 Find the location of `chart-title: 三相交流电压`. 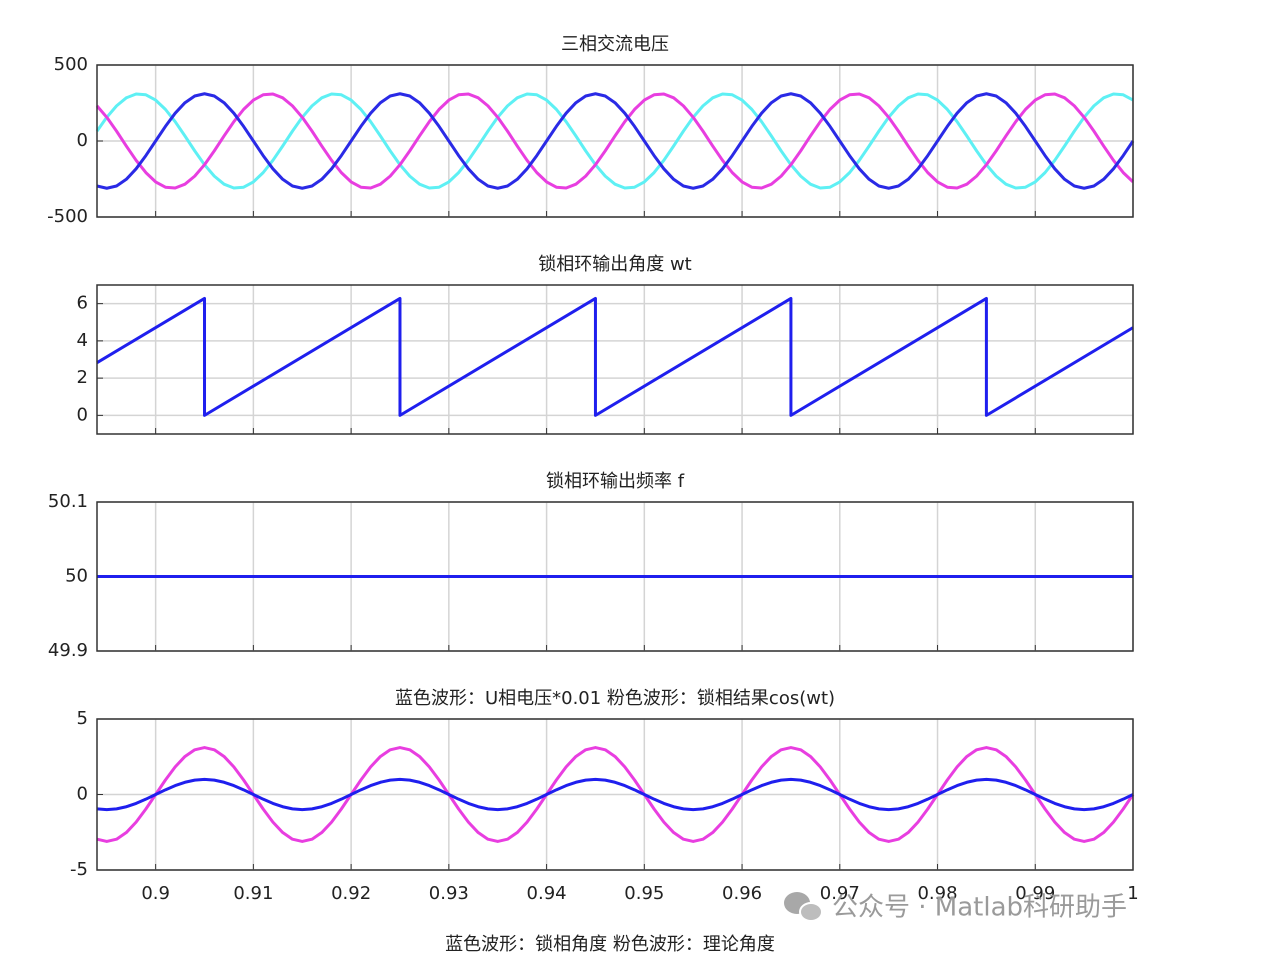

chart-title: 三相交流电压 is located at coordinates (615, 44).